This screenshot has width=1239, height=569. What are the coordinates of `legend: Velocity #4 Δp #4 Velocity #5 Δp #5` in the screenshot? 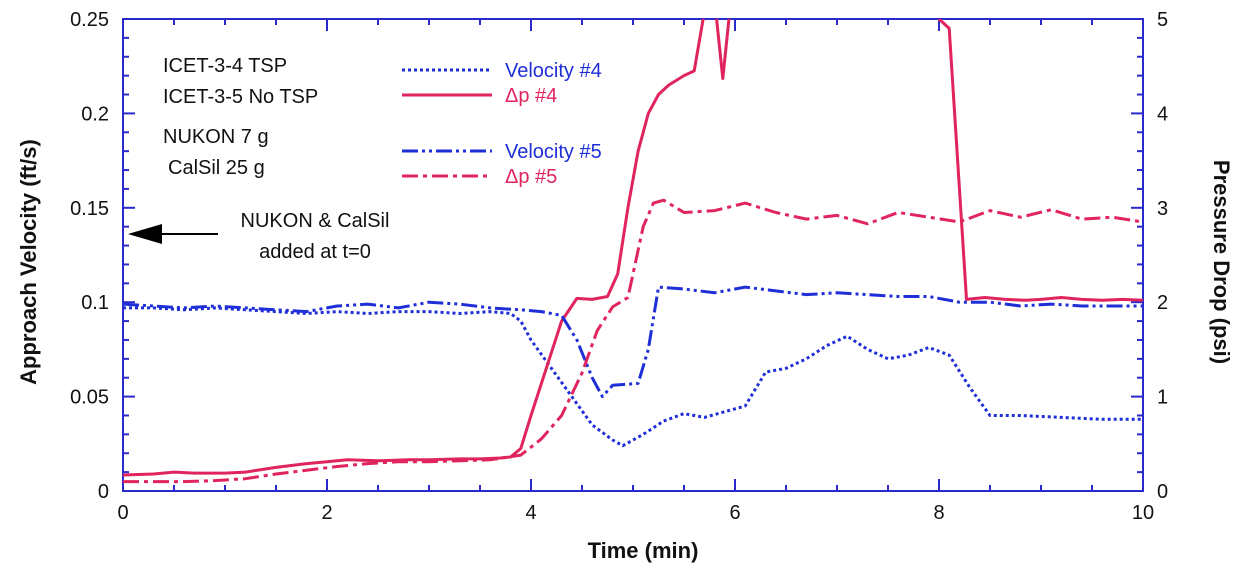 It's located at (502, 124).